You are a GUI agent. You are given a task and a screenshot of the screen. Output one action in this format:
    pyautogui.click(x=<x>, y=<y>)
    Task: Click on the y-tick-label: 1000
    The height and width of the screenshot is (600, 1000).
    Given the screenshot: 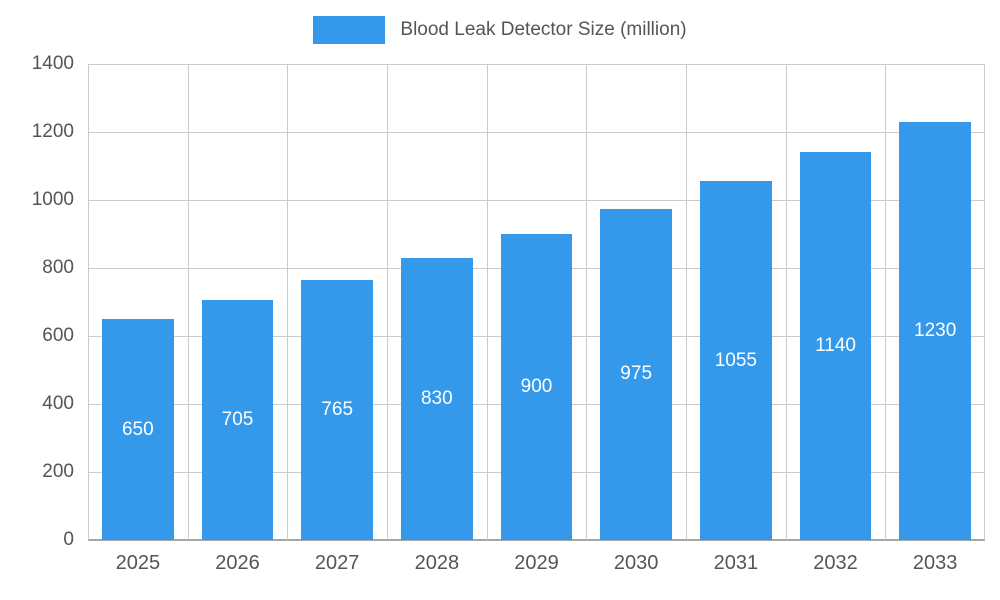 What is the action you would take?
    pyautogui.click(x=52, y=199)
    